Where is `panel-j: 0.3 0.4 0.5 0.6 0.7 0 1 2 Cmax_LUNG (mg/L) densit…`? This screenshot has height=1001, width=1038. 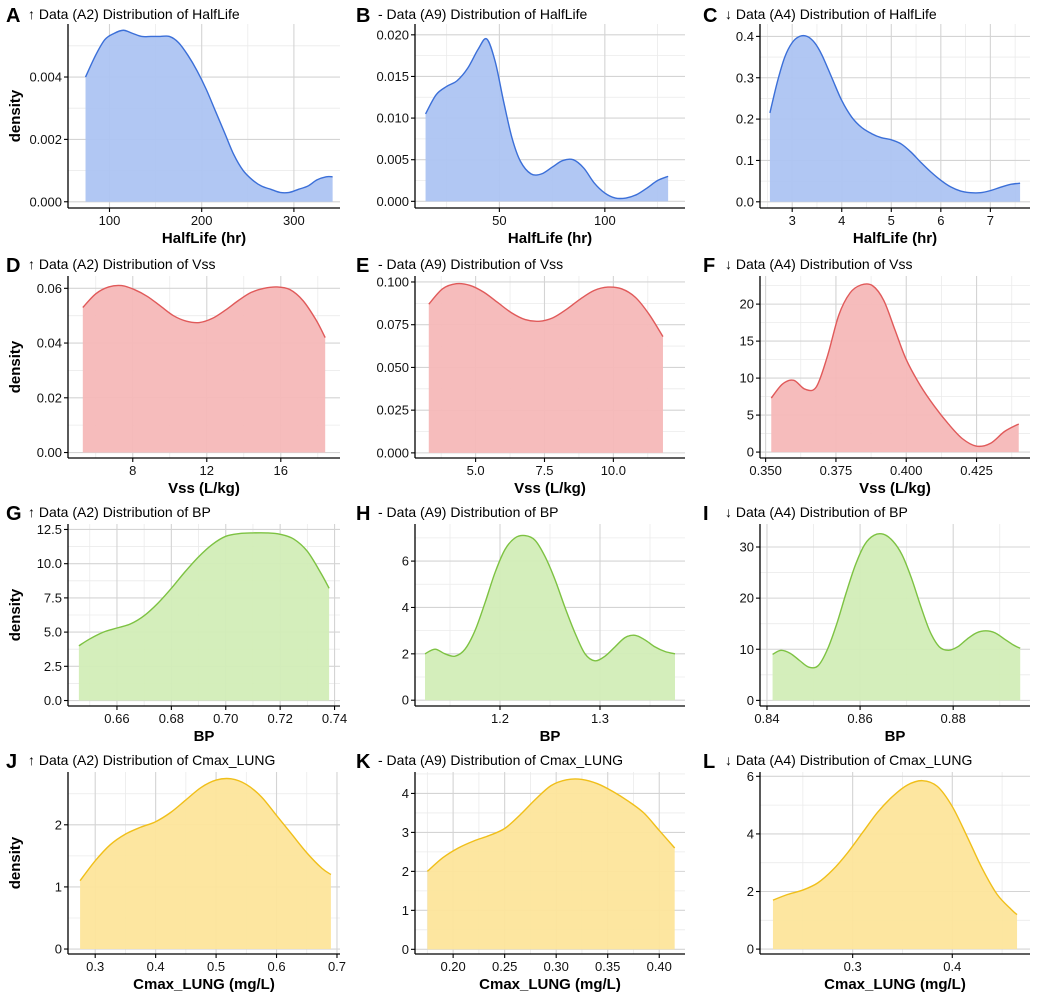
panel-j: 0.3 0.4 0.5 0.6 0.7 0 1 2 Cmax_LUNG (mg/L) densit… is located at coordinates (176, 872).